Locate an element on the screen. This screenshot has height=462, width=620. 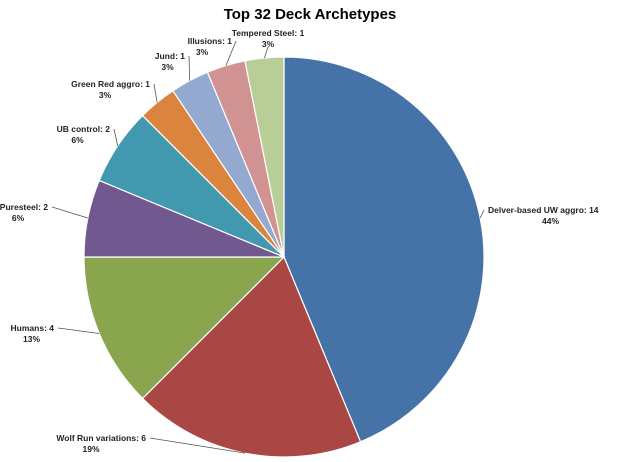
chart-title: Top 32 Deck Archetypes is located at coordinates (310, 14).